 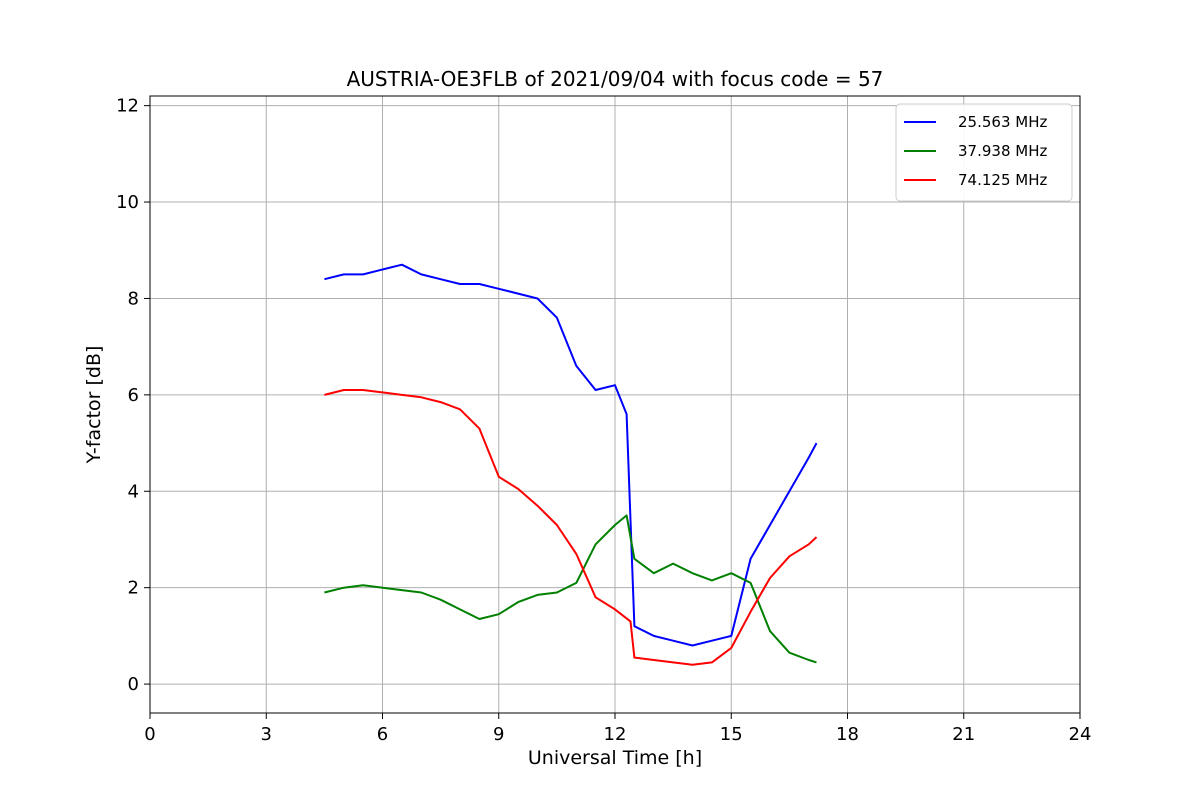 What do you see at coordinates (615, 734) in the screenshot?
I see `x-tick-label: 12` at bounding box center [615, 734].